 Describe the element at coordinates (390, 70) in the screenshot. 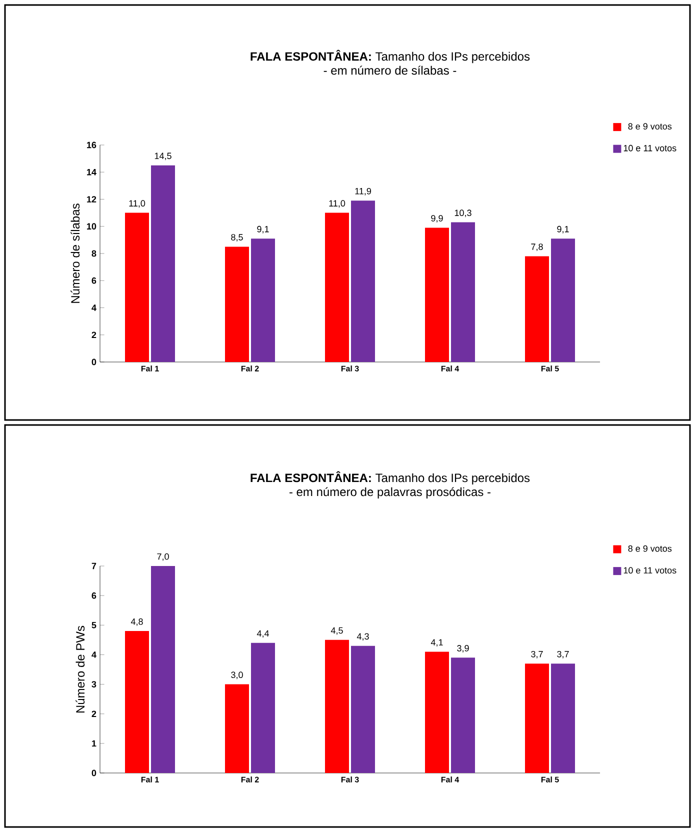

I see `chart-subtitle: - em número de sílabas -` at that location.